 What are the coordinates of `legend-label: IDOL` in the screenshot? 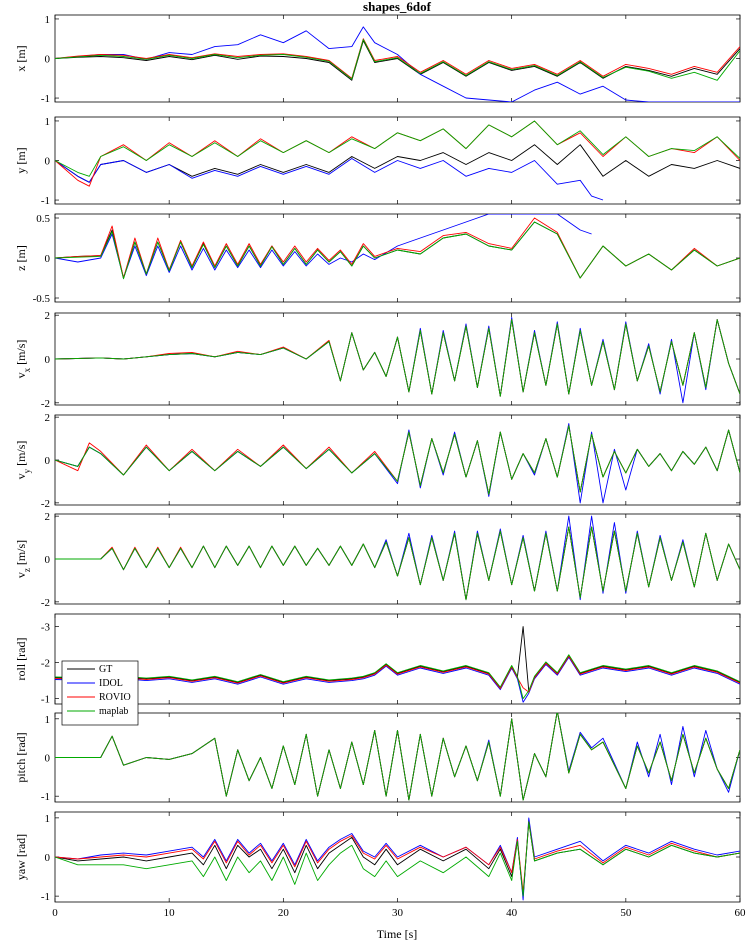 It's located at (111, 683).